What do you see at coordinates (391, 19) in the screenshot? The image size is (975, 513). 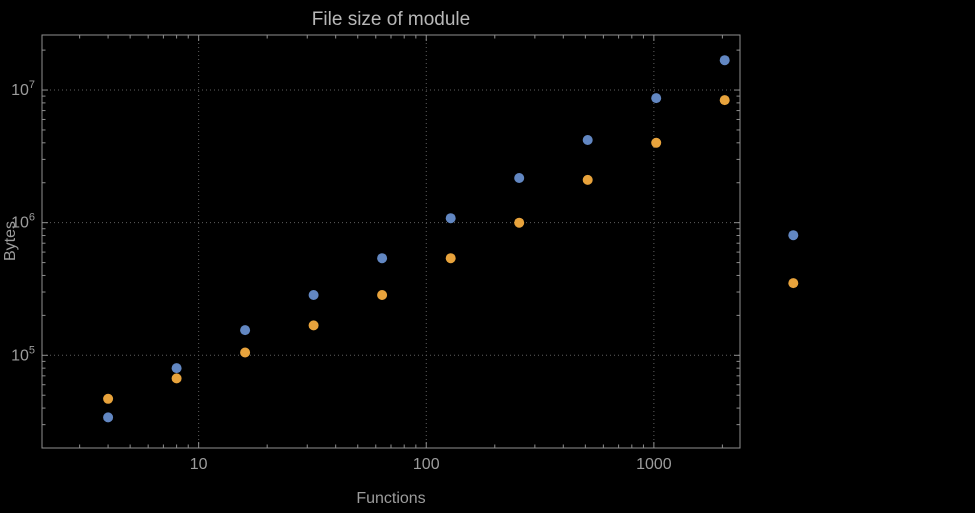 I see `chart-title: File size of module` at bounding box center [391, 19].